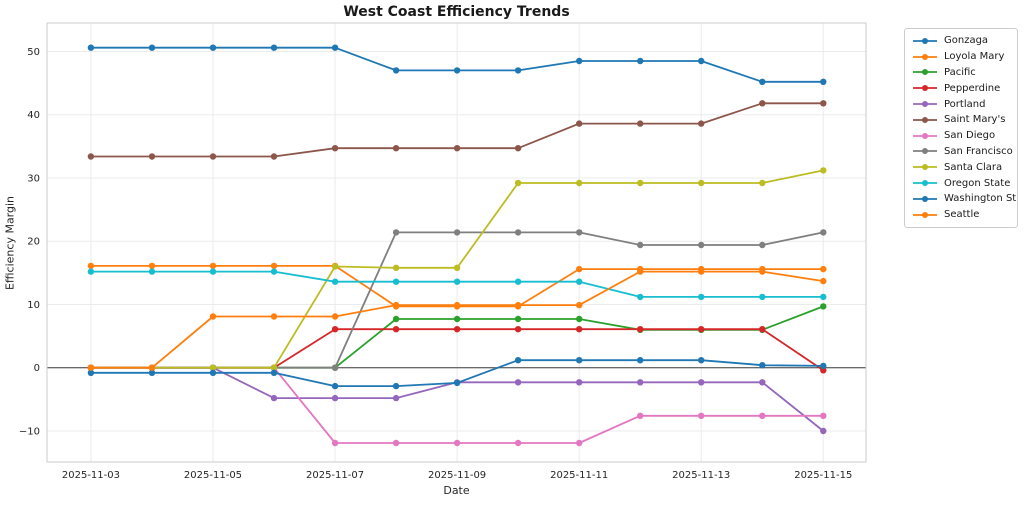 The width and height of the screenshot is (1024, 506). Describe the element at coordinates (457, 319) in the screenshot. I see `series-seattle` at that location.